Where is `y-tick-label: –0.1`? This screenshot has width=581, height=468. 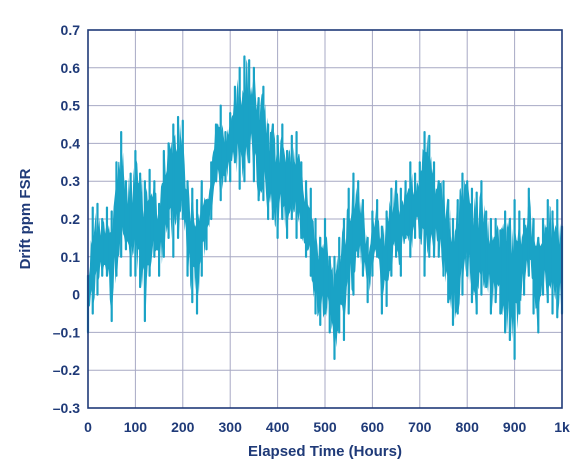
y-tick-label: –0.1 is located at coordinates (66, 332).